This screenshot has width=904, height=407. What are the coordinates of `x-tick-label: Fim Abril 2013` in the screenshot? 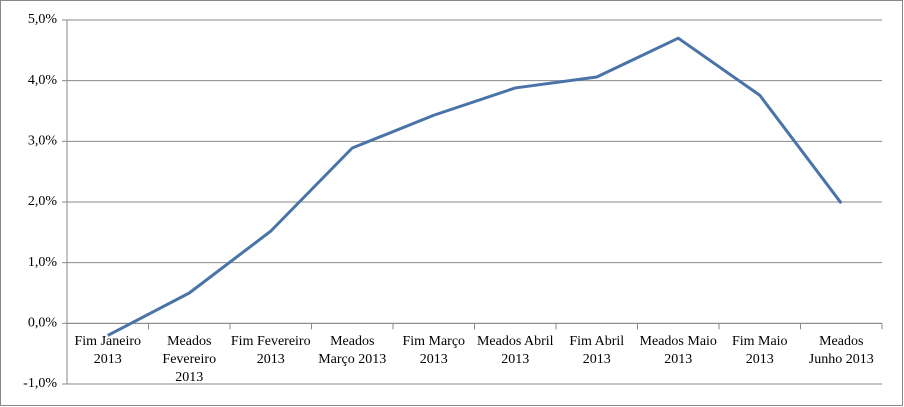 It's located at (597, 351).